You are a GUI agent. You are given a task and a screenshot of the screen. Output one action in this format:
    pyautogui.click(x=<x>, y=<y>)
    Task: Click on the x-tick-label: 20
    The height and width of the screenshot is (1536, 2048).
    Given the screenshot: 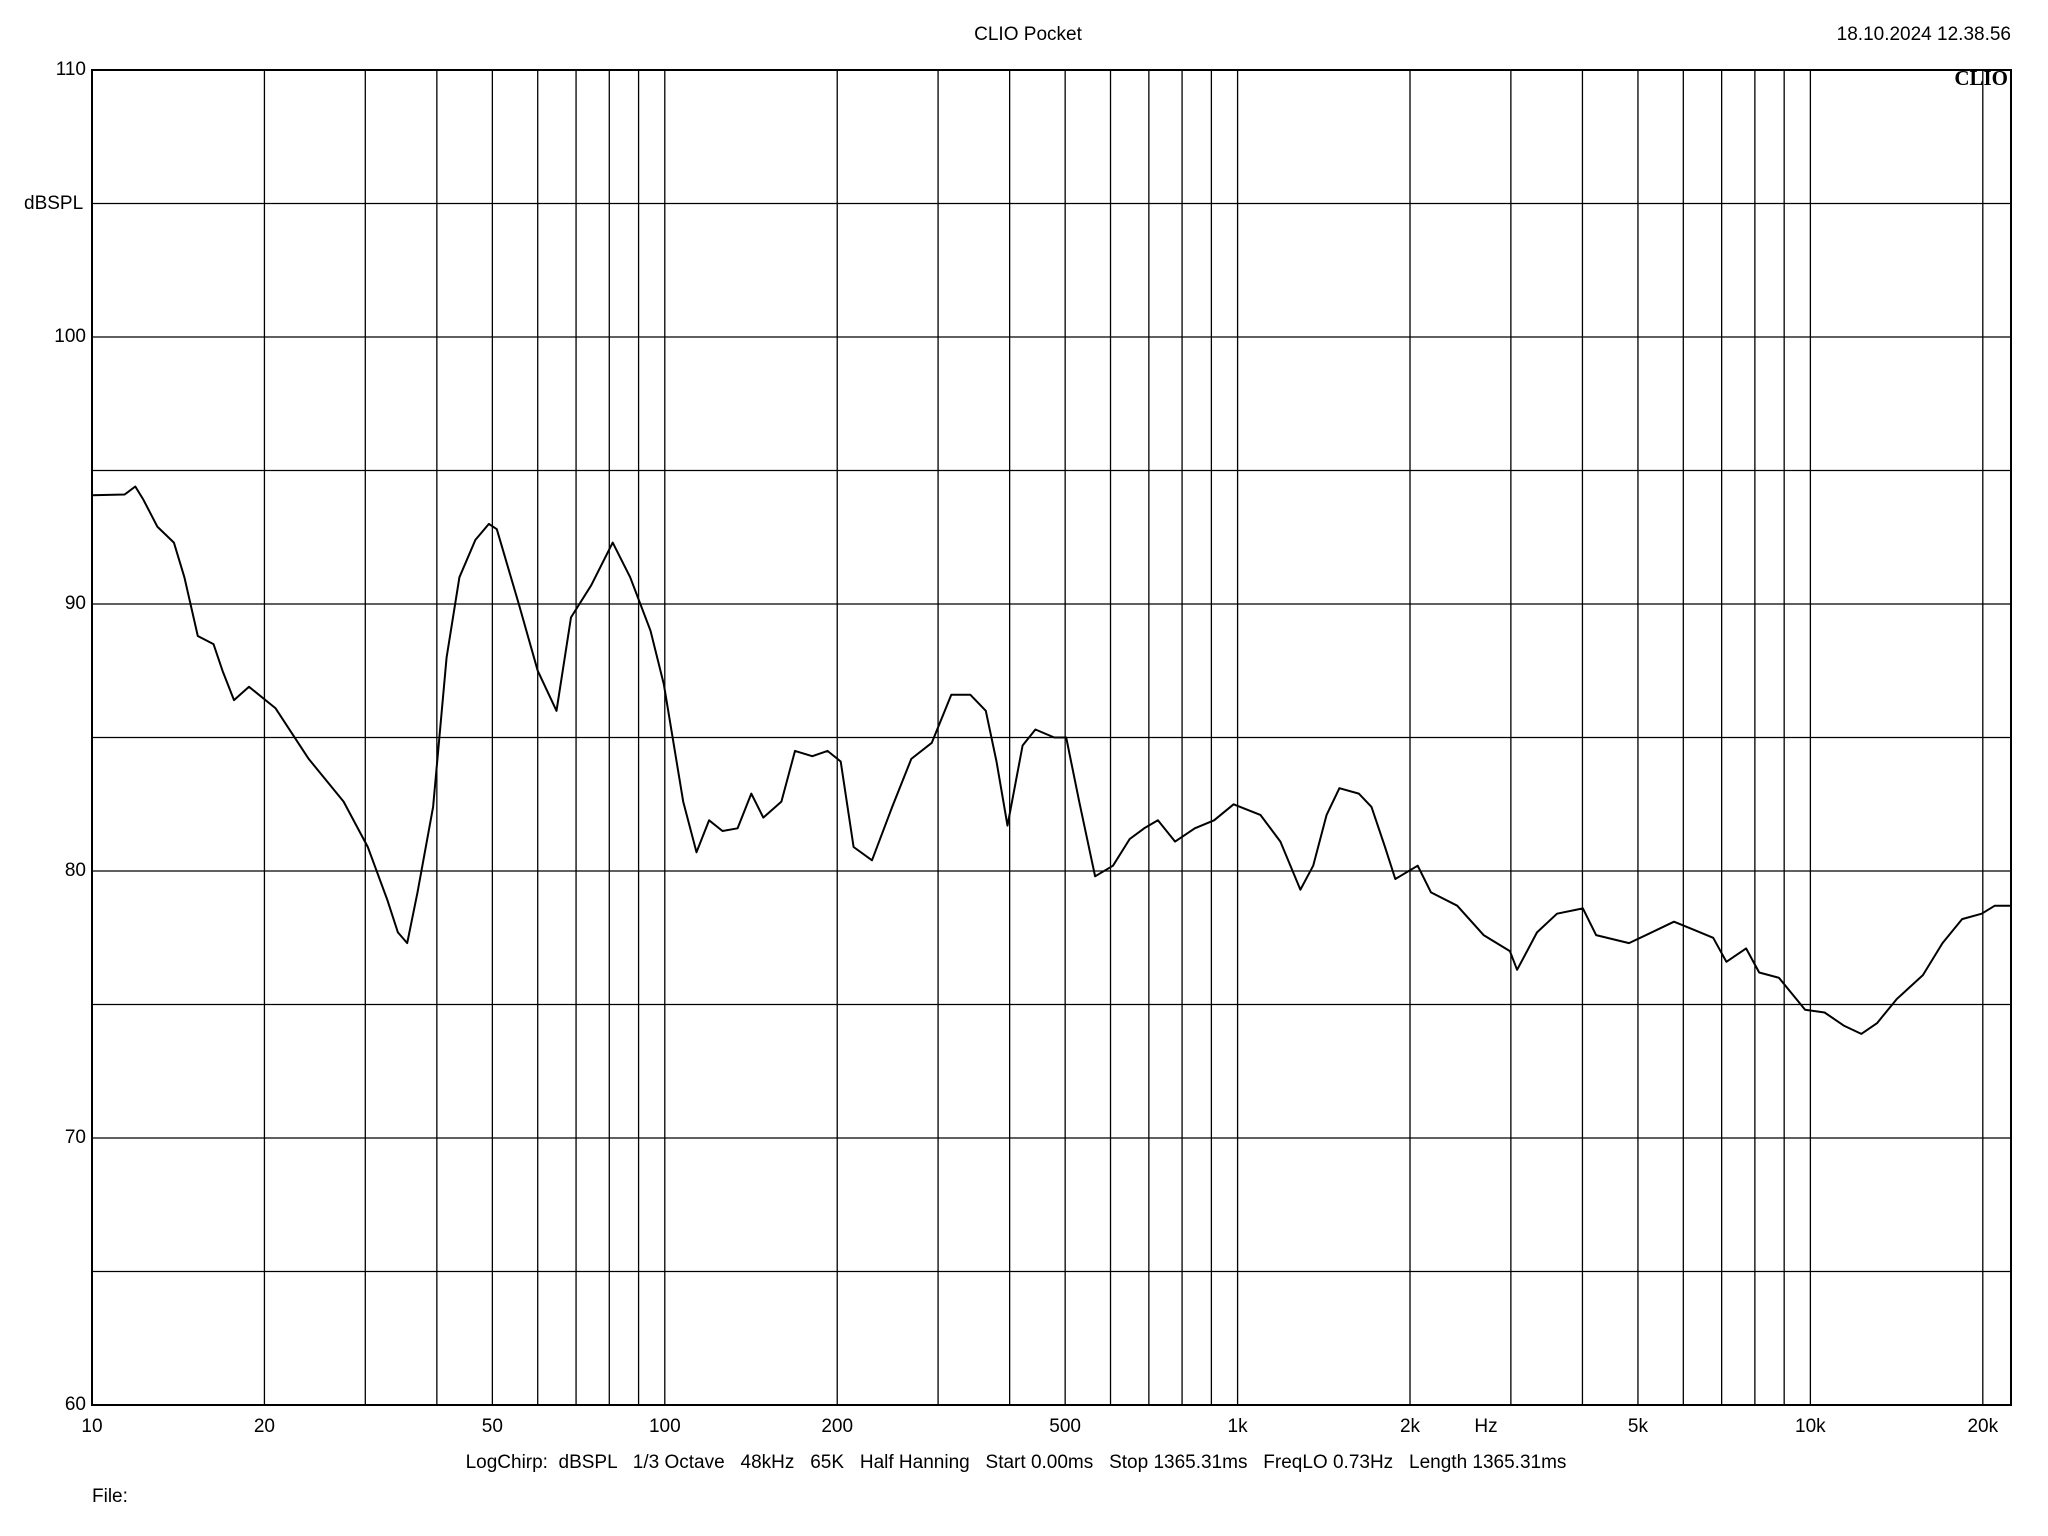 What is the action you would take?
    pyautogui.click(x=264, y=1426)
    